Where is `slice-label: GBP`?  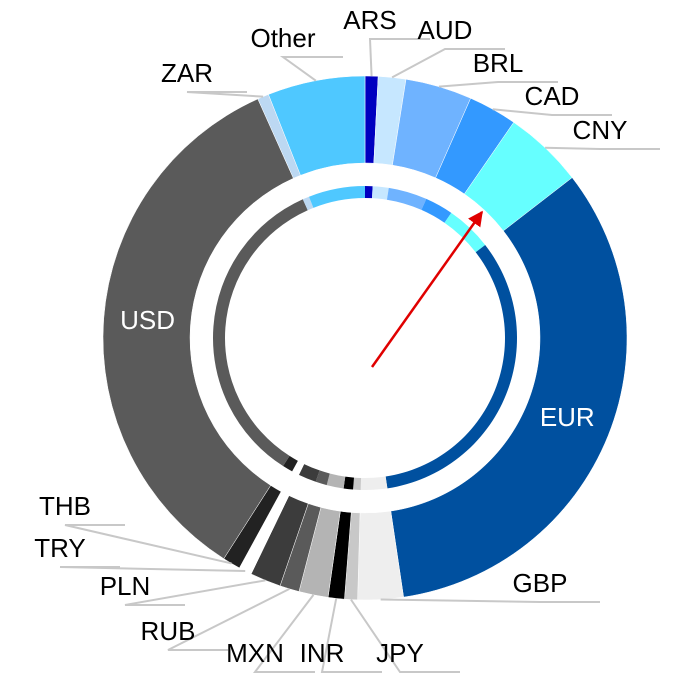
slice-label: GBP is located at coordinates (540, 583).